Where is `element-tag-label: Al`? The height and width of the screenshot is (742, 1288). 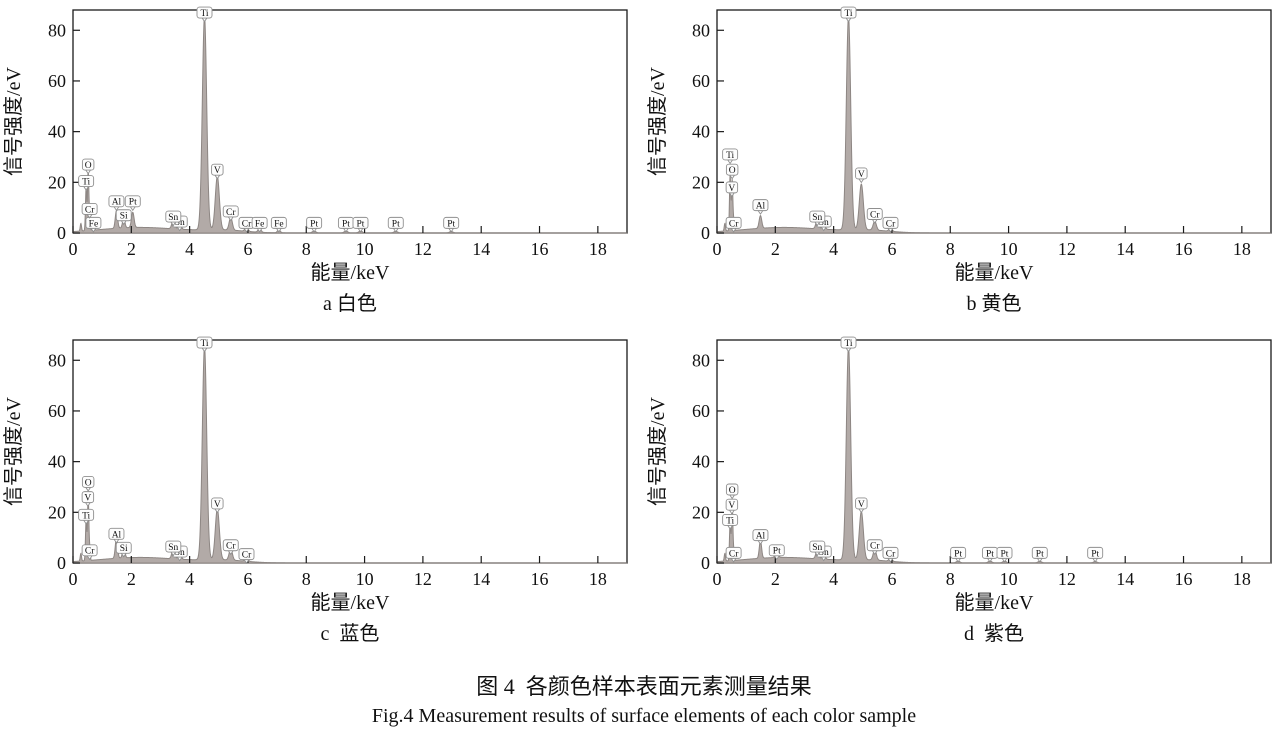
element-tag-label: Al is located at coordinates (117, 535).